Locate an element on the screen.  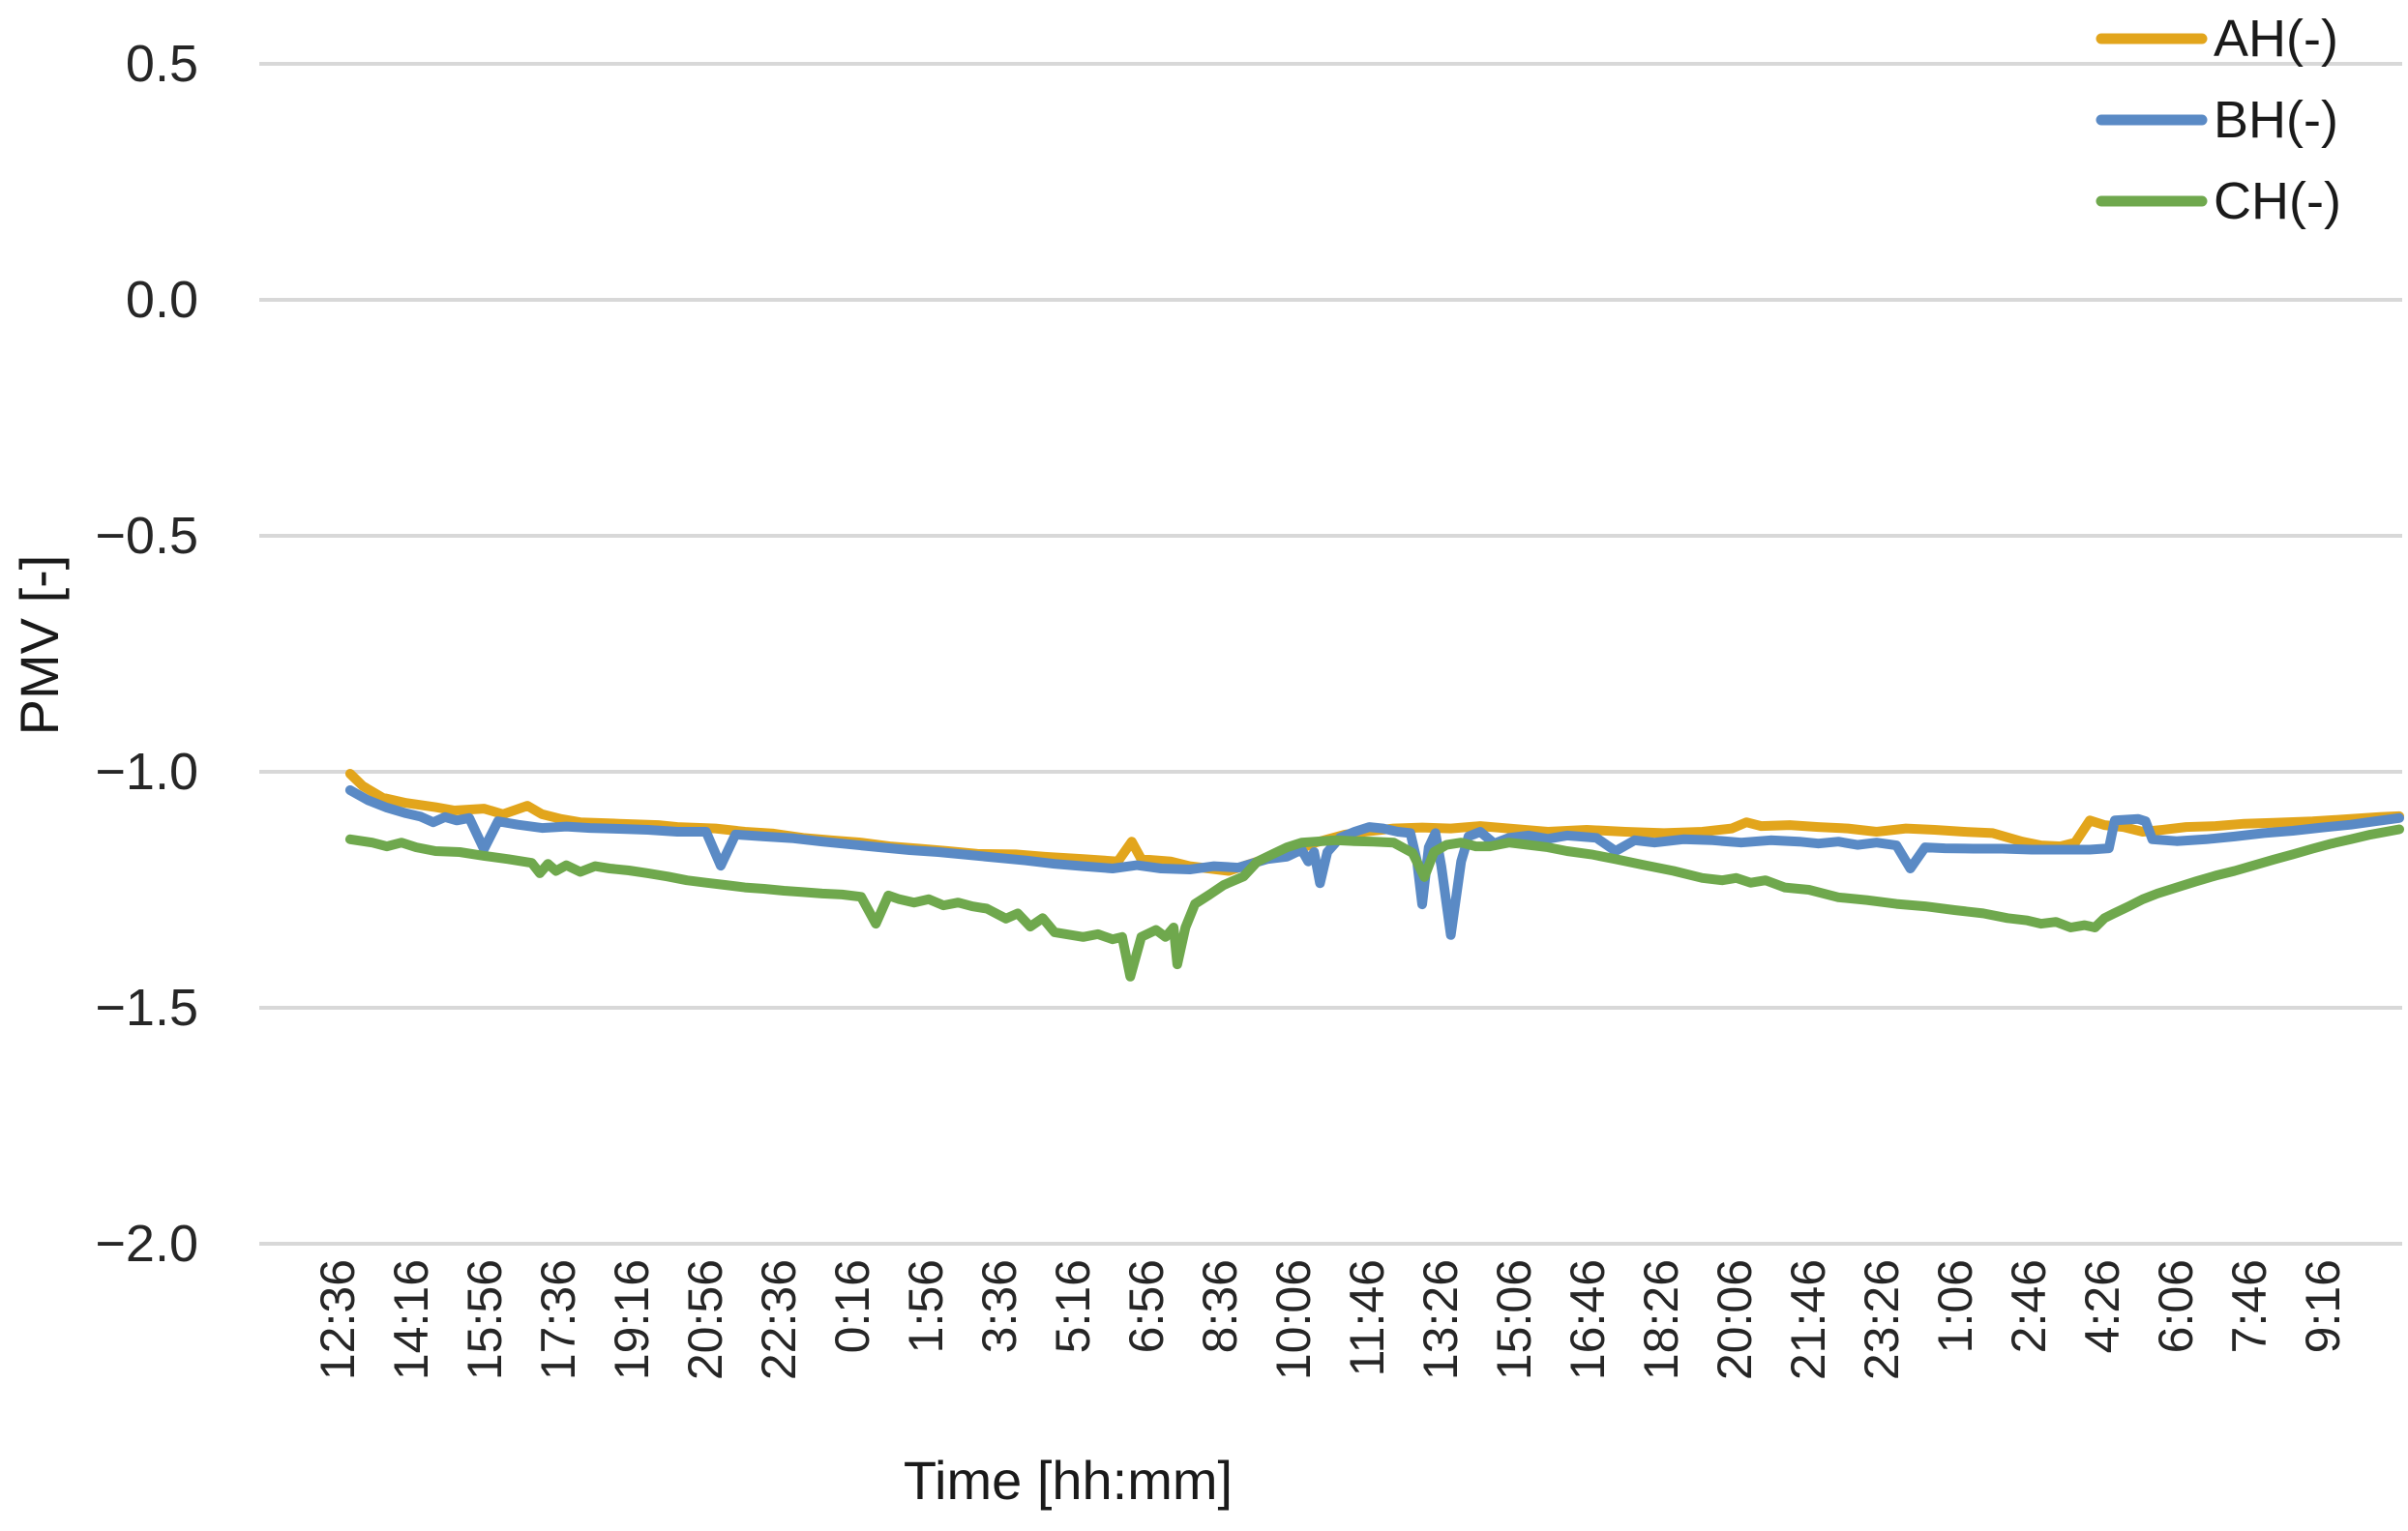
legend: AH(-) BH(-) CH(-) is located at coordinates (2218, 120).